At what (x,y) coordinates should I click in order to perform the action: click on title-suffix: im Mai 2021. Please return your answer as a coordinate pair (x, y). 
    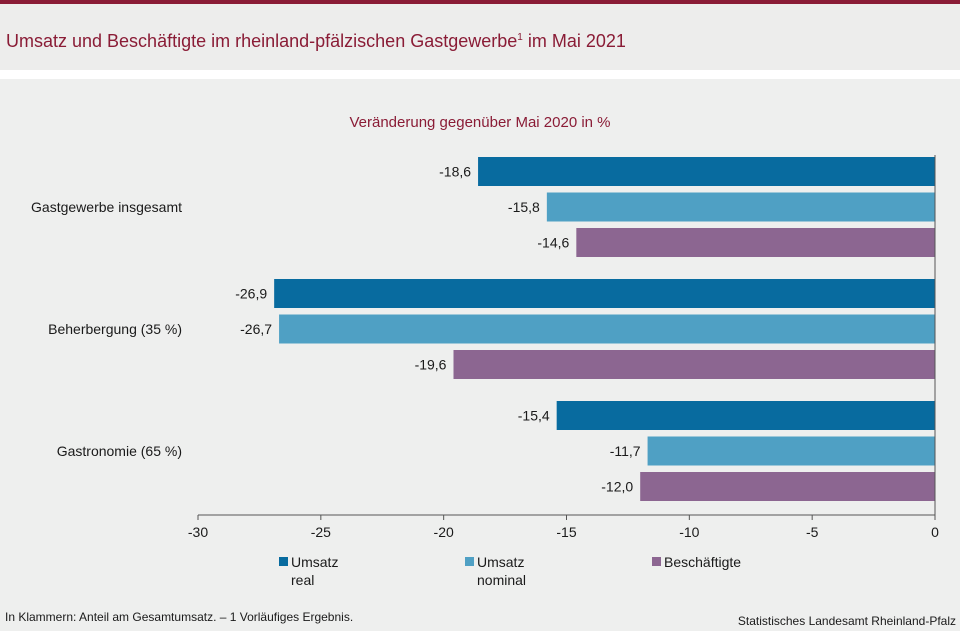
    Looking at the image, I should click on (574, 41).